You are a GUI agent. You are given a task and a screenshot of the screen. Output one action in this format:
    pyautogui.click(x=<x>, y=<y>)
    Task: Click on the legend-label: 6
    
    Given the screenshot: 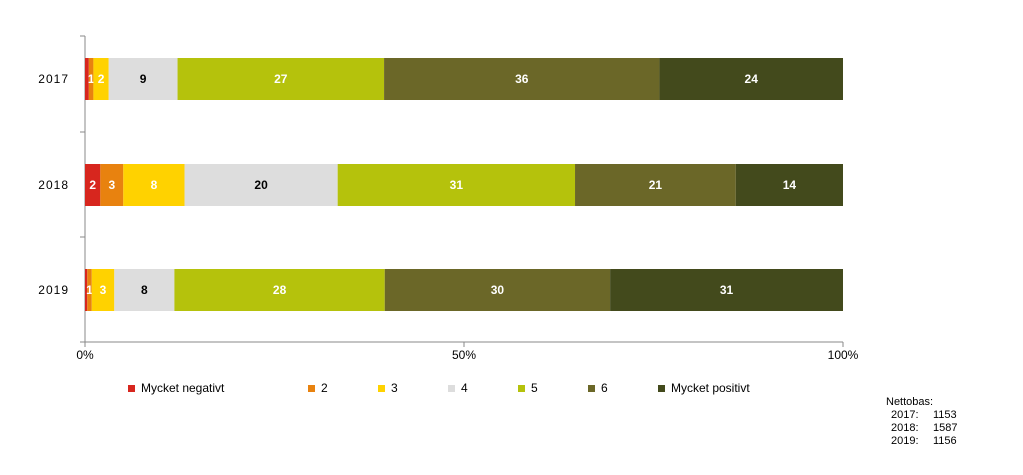 What is the action you would take?
    pyautogui.click(x=604, y=388)
    